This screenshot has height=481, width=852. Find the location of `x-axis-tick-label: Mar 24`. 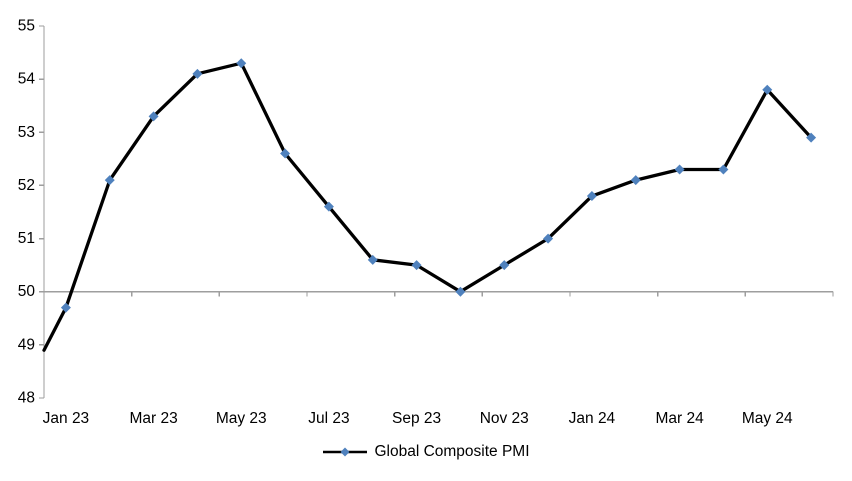

x-axis-tick-label: Mar 24 is located at coordinates (679, 418).